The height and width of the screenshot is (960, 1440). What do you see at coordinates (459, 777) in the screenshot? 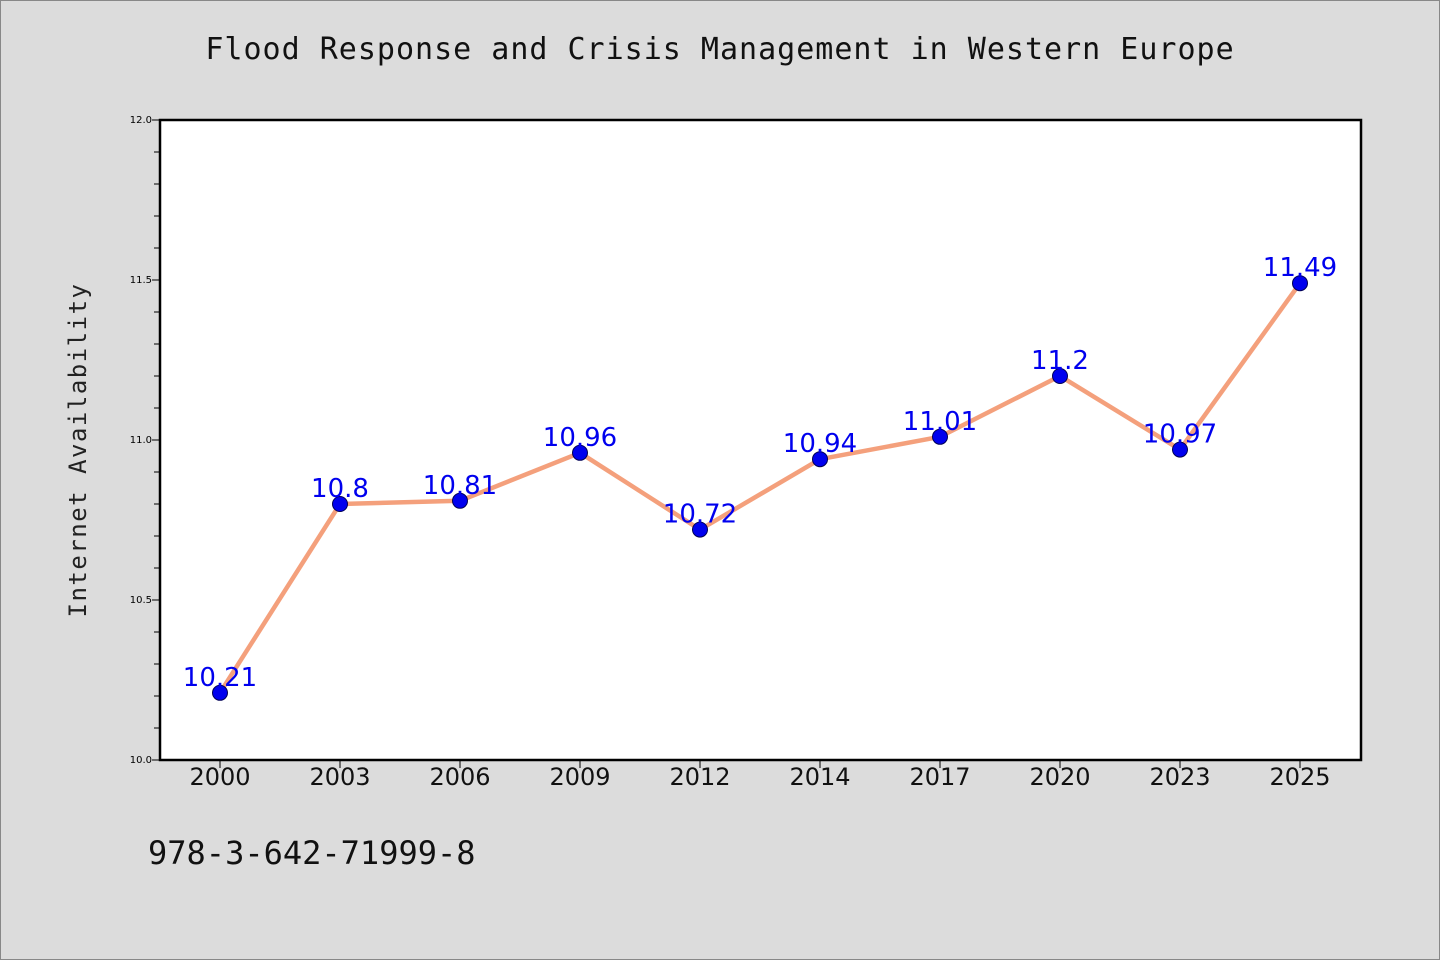
I see `x-tick-label: 2006` at bounding box center [459, 777].